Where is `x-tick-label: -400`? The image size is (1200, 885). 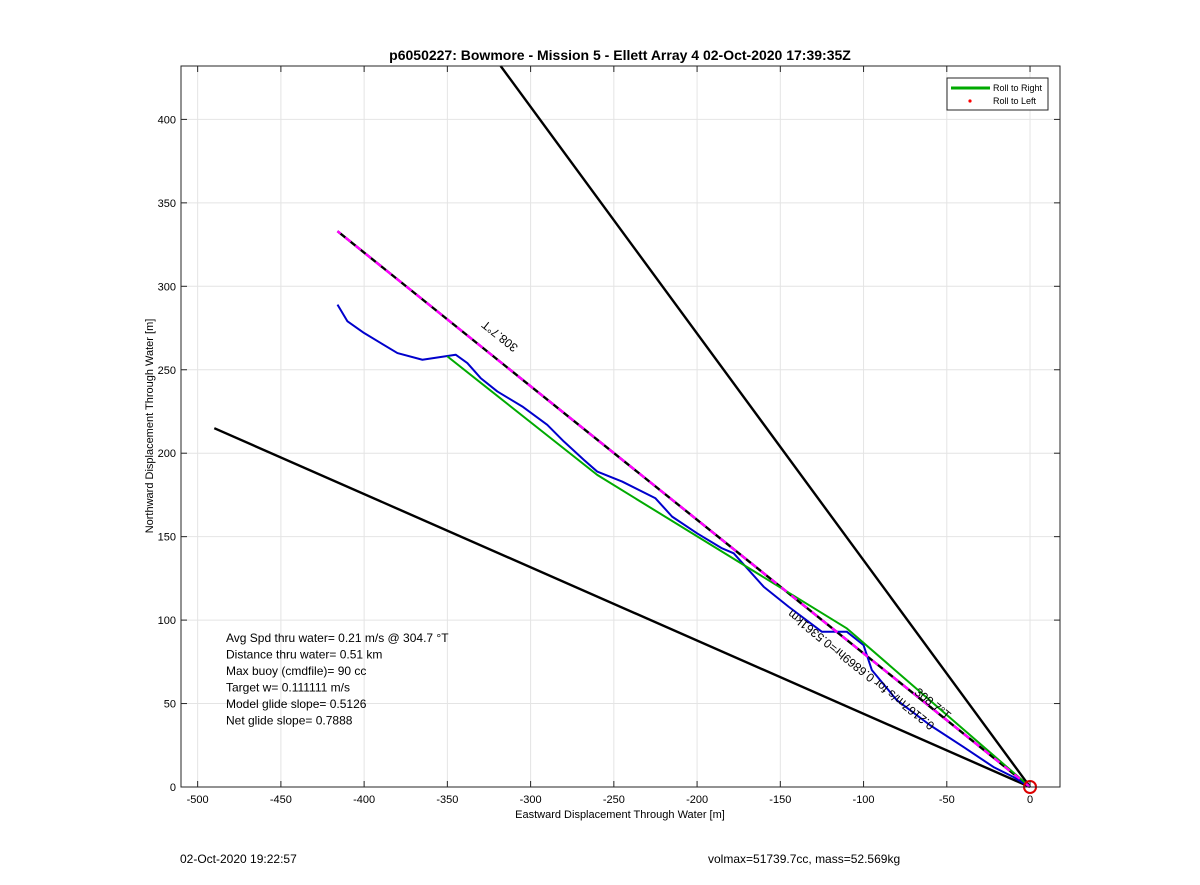 x-tick-label: -400 is located at coordinates (364, 800).